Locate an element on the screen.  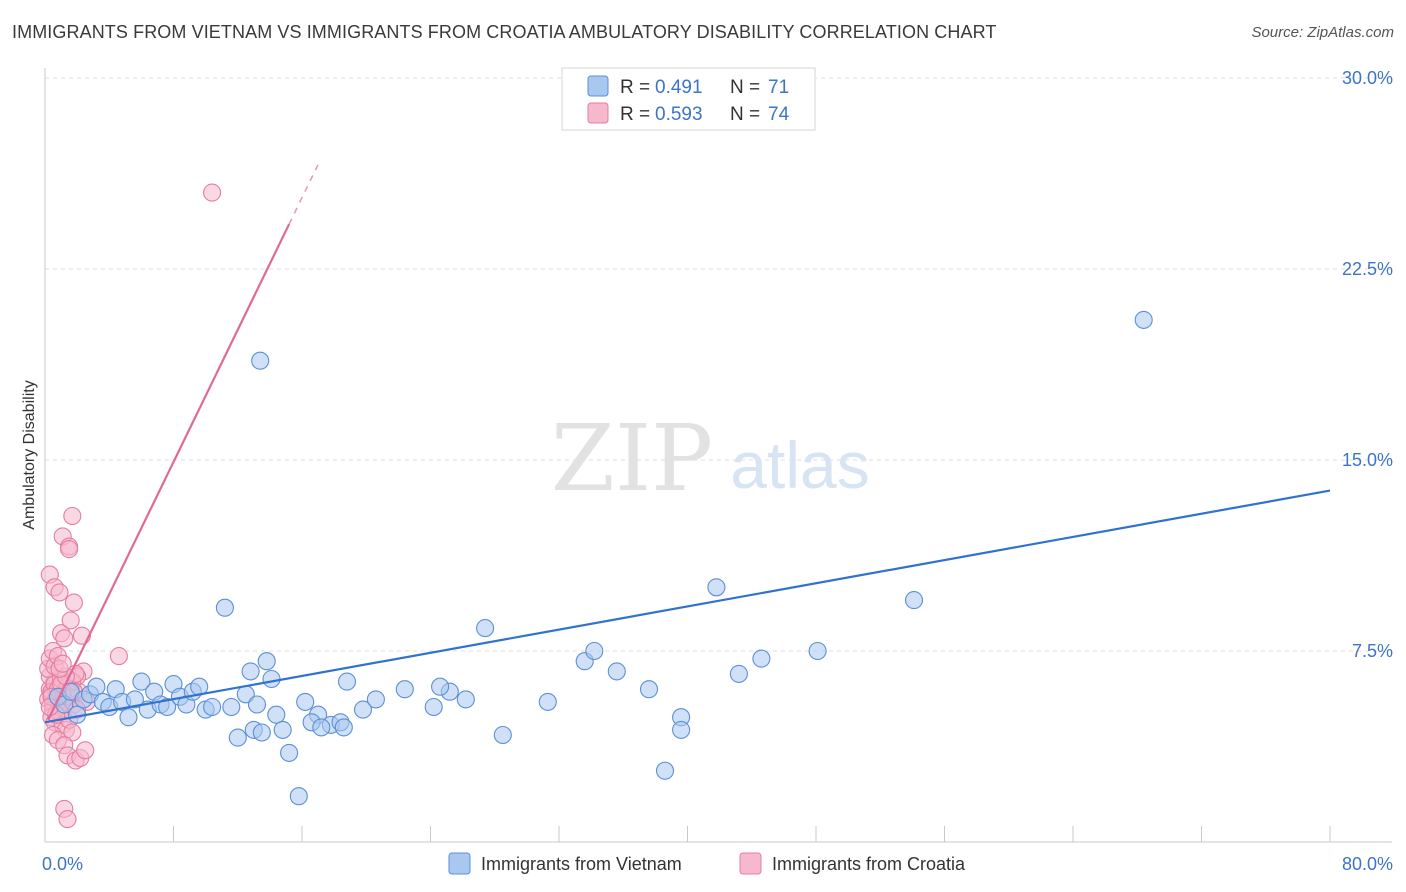
bottom-legend-label-vietnam: Immigrants from Vietnam is located at coordinates (581, 864).